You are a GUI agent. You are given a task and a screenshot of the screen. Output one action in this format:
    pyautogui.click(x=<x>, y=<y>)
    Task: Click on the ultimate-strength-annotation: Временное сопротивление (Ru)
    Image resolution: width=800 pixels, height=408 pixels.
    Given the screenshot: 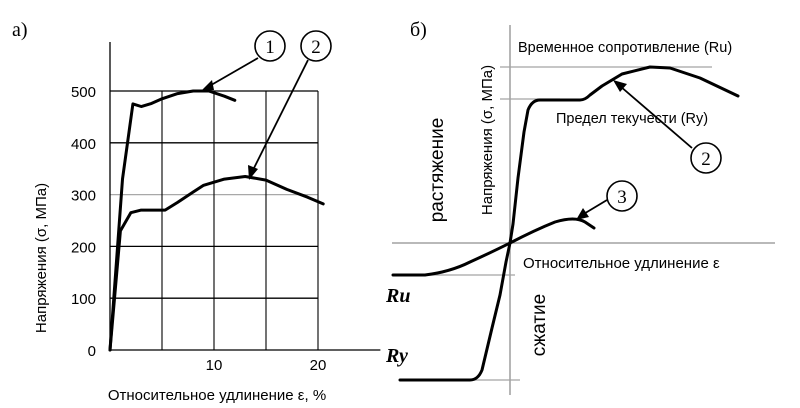 What is the action you would take?
    pyautogui.click(x=625, y=48)
    